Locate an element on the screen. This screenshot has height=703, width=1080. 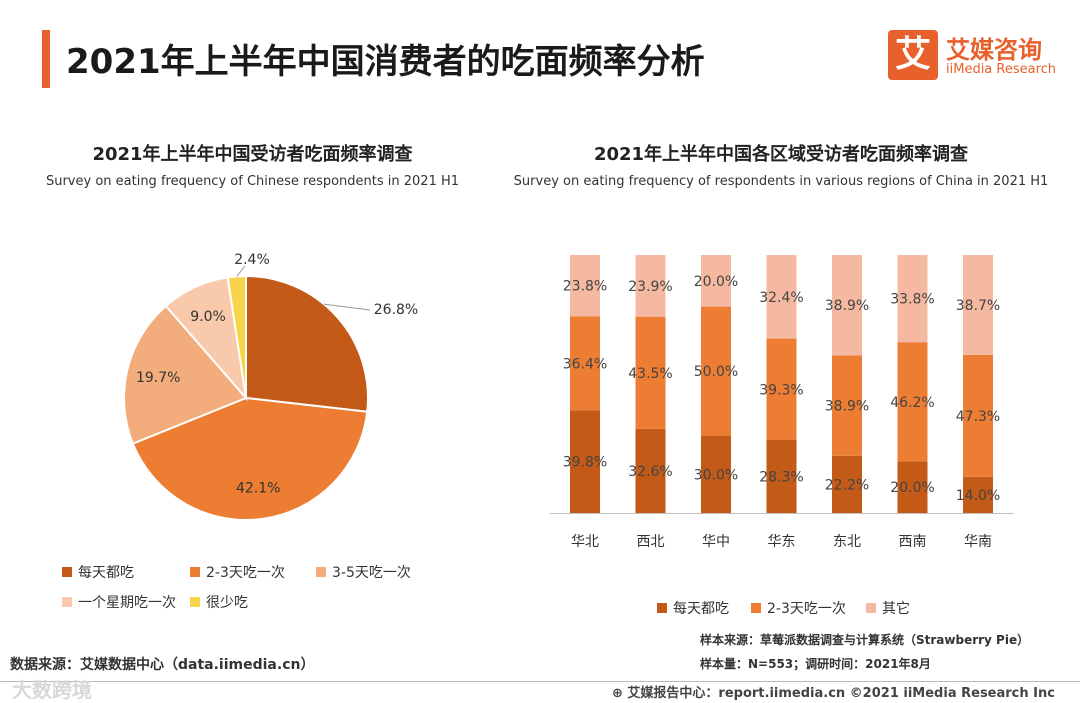
data-source: 数据来源：艾媒数据中心（data.iimedia.cn） is located at coordinates (162, 665).